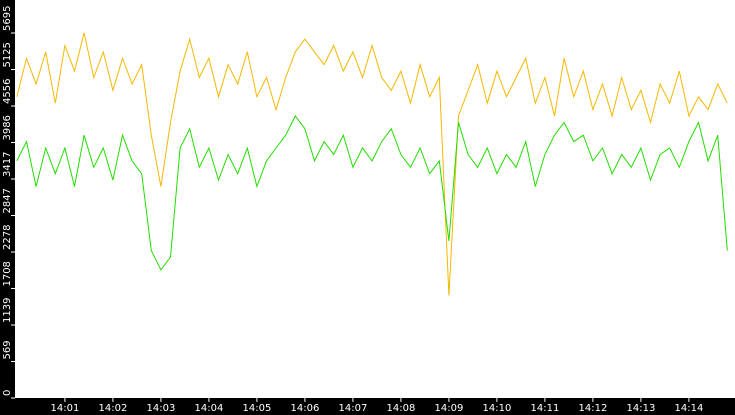 This screenshot has height=415, width=735. What do you see at coordinates (305, 408) in the screenshot?
I see `x-tick-label: 14:06` at bounding box center [305, 408].